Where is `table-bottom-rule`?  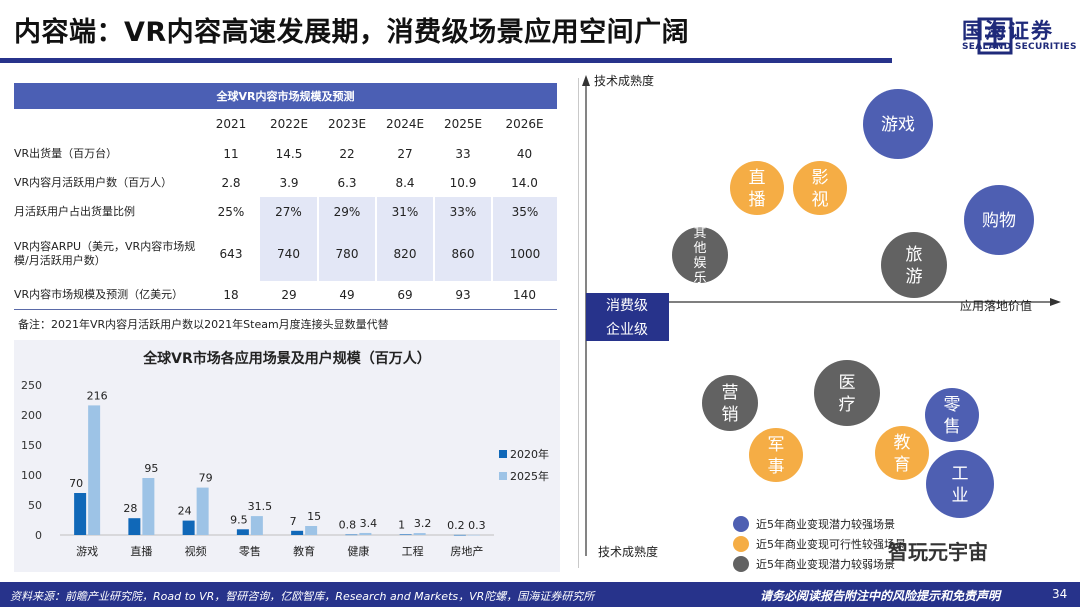 table-bottom-rule is located at coordinates (285, 309).